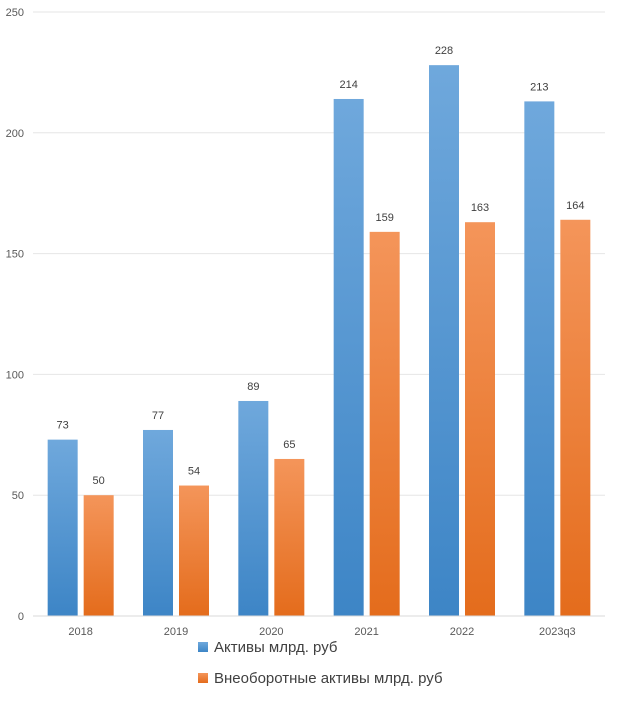 The width and height of the screenshot is (640, 720). I want to click on legend-swatch-assets, so click(203, 647).